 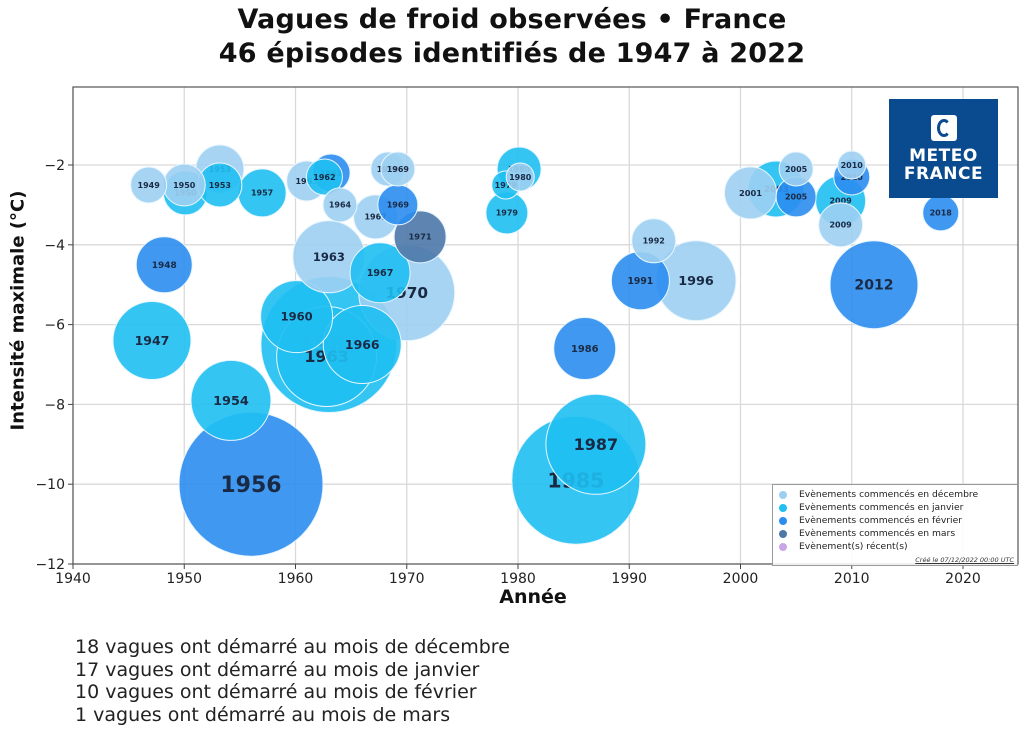 What do you see at coordinates (943, 127) in the screenshot?
I see `meteo-france-emblem-icon` at bounding box center [943, 127].